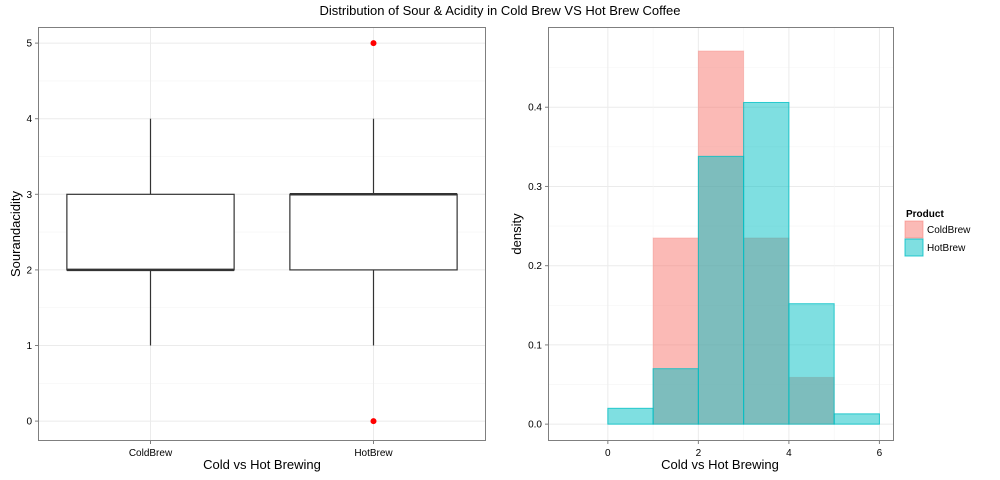 The width and height of the screenshot is (1000, 480). Describe the element at coordinates (151, 453) in the screenshot. I see `boxplot-x-tick-label: ColdBrew` at that location.